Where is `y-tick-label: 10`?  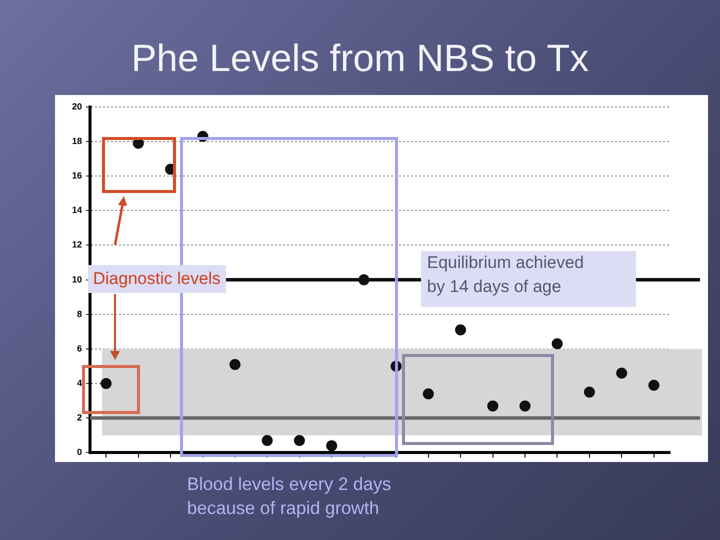
y-tick-label: 10 is located at coordinates (77, 279).